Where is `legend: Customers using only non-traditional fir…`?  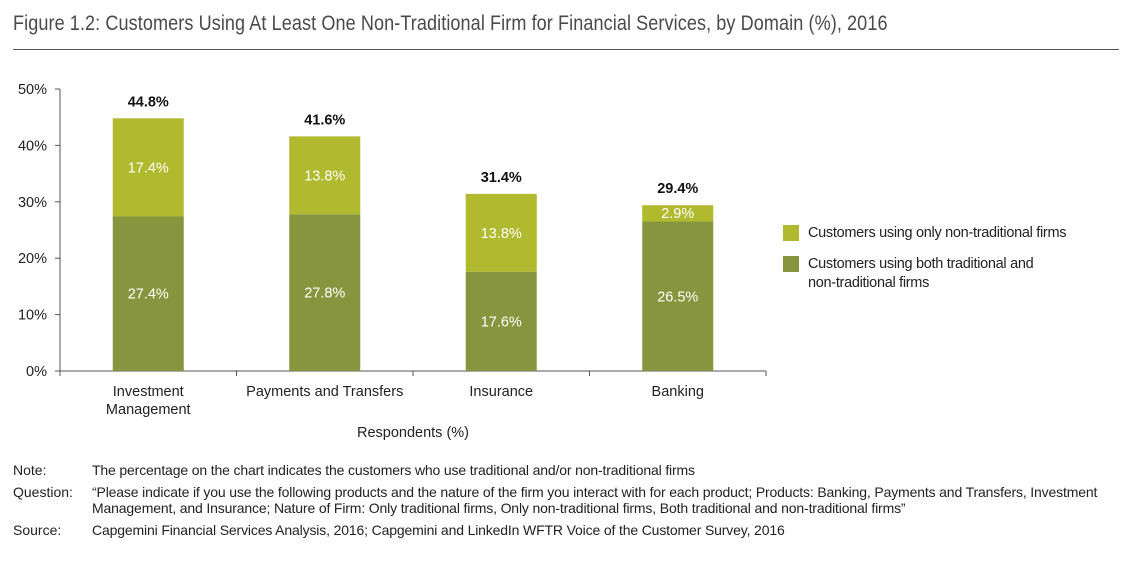
legend: Customers using only non-traditional fir… is located at coordinates (945, 264).